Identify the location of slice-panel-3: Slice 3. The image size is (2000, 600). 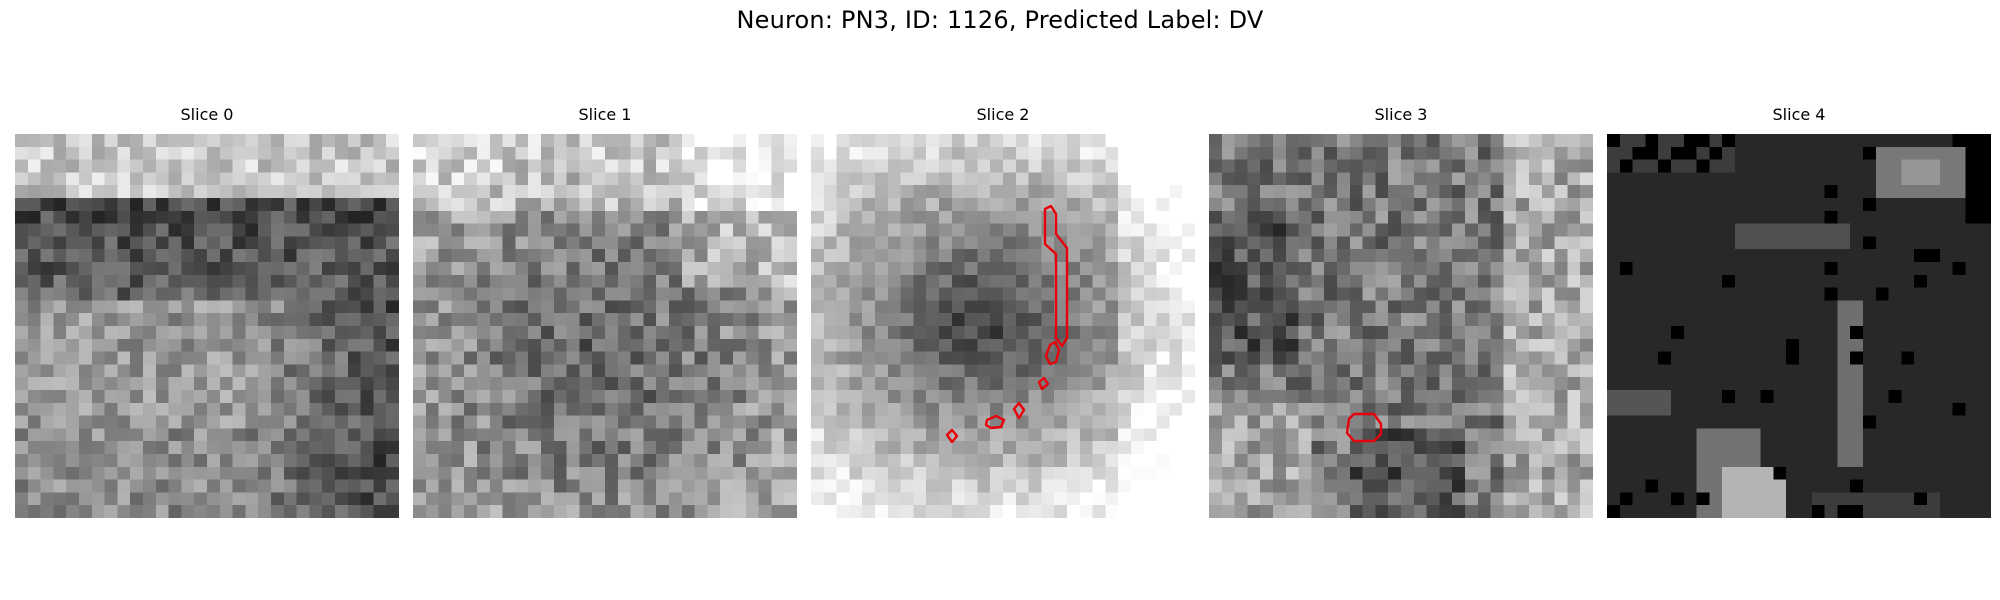
(1401, 311).